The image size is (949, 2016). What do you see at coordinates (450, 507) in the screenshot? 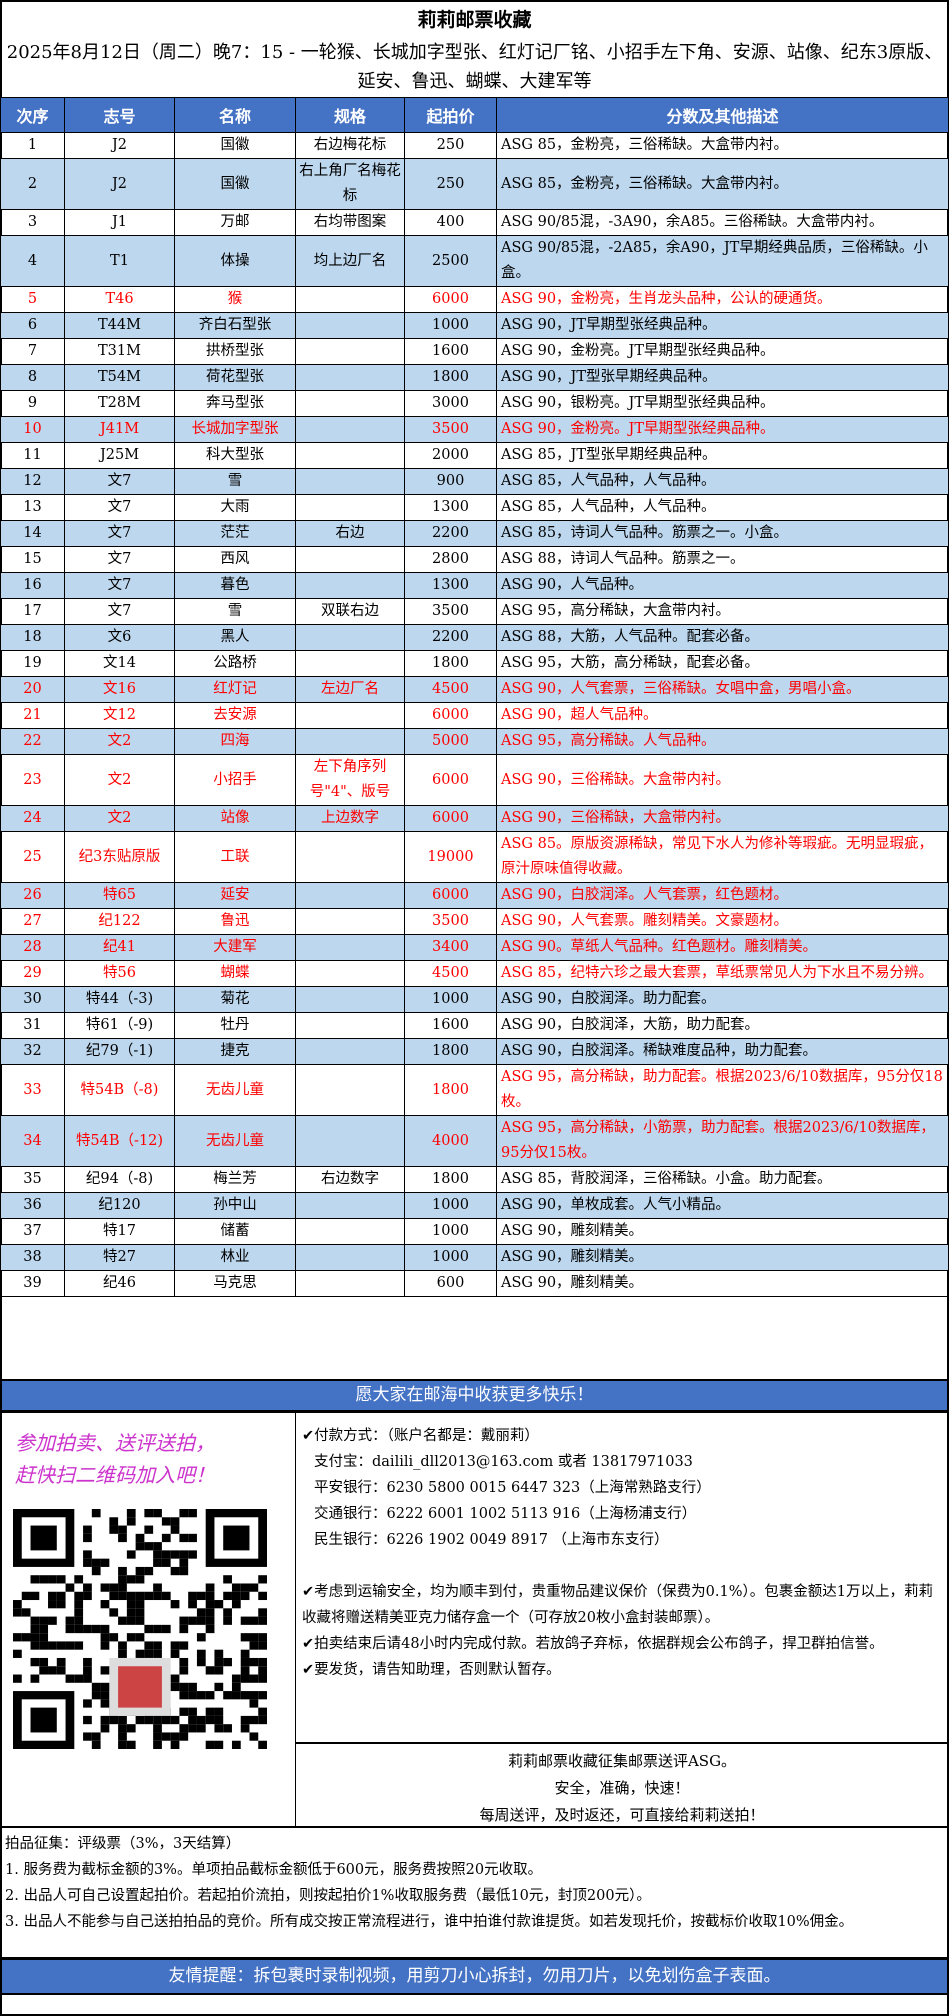
I see `cell-price: 1300` at bounding box center [450, 507].